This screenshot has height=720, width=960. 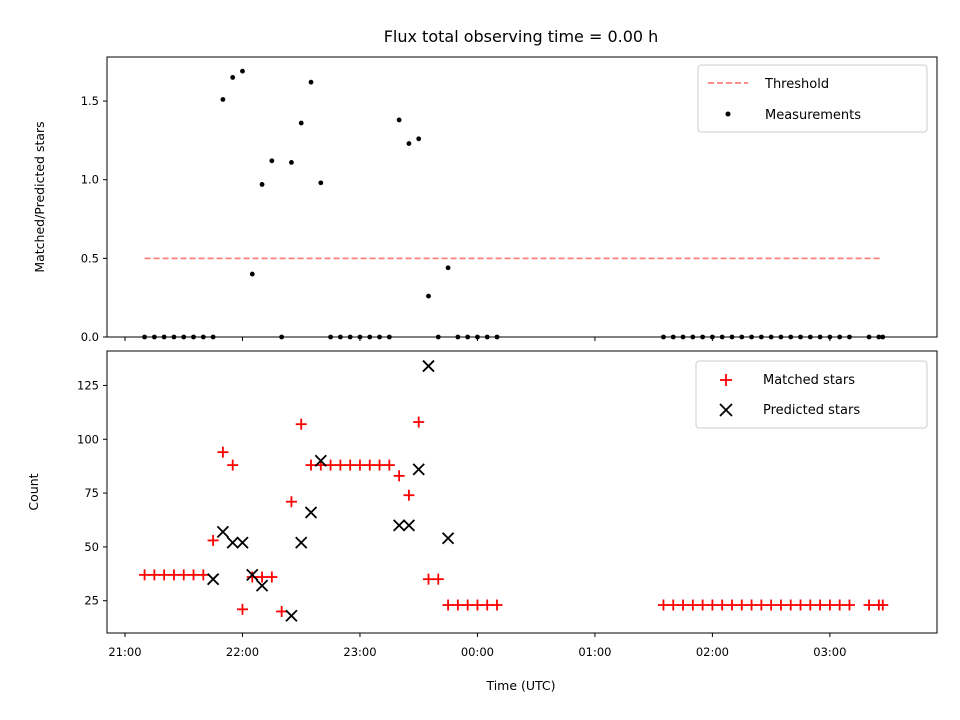 I want to click on bottom-ylabel: Count, so click(x=33, y=491).